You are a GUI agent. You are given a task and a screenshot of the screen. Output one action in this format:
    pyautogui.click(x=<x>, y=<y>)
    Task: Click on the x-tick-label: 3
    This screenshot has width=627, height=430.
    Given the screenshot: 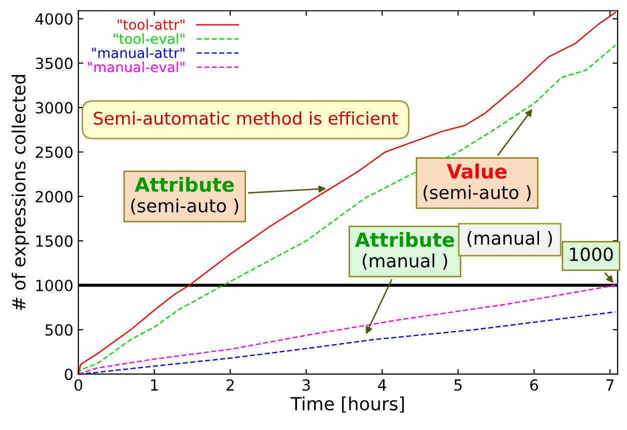 What is the action you would take?
    pyautogui.click(x=306, y=385)
    